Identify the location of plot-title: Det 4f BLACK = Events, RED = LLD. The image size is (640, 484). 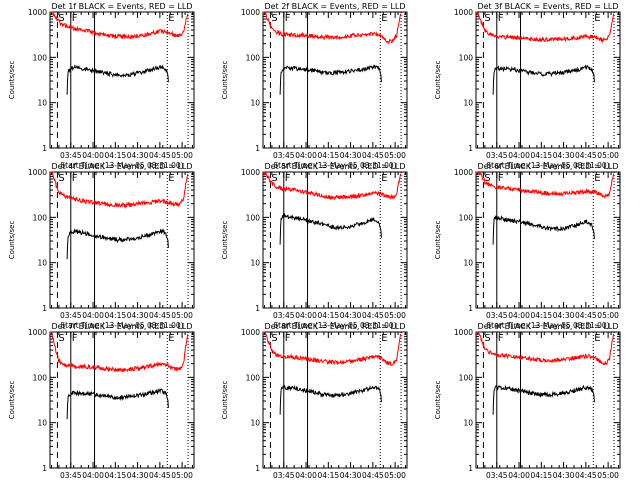
(121, 166).